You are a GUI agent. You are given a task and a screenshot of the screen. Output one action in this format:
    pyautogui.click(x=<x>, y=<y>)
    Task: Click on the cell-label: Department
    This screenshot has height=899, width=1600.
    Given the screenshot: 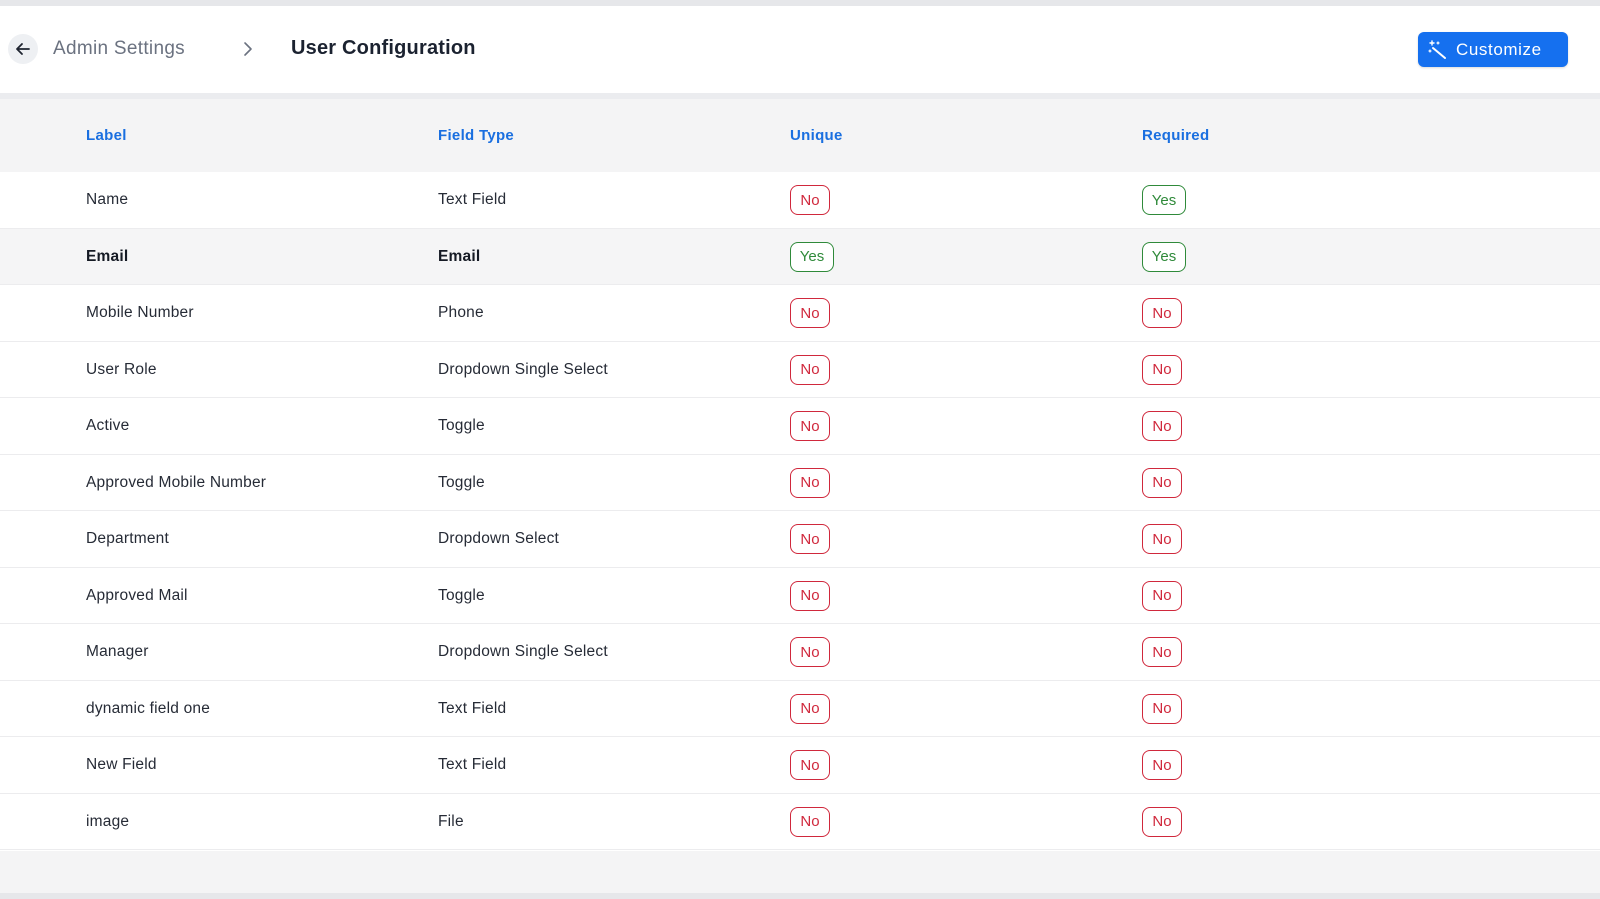 What is the action you would take?
    pyautogui.click(x=127, y=538)
    